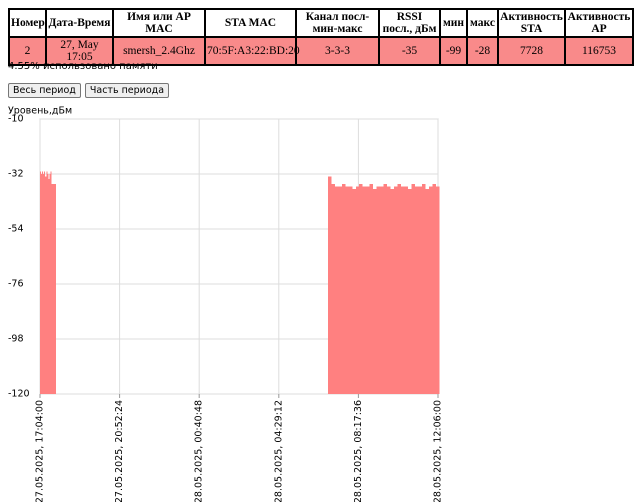  I want to click on memory-text: 4.55% использовано памяти, so click(83, 66).